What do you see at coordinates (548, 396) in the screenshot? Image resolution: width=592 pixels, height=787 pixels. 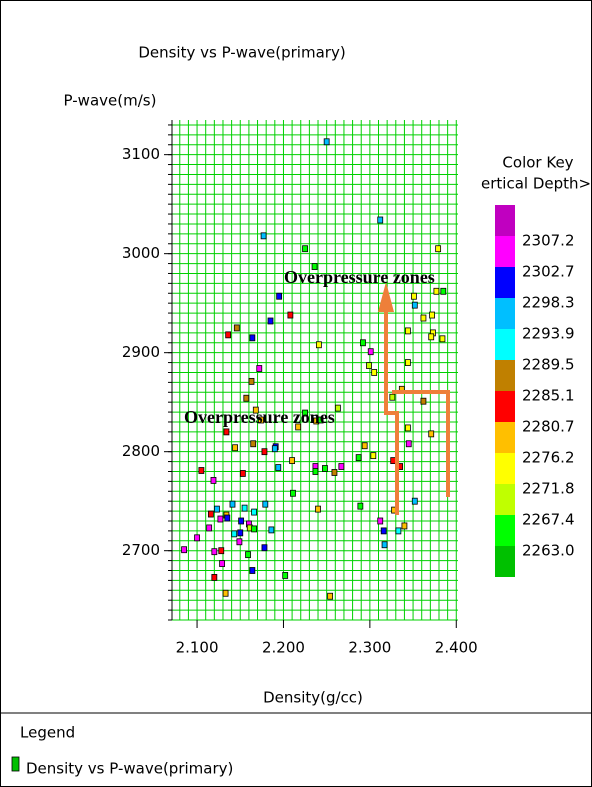 I see `color-key-label: 2285.1` at bounding box center [548, 396].